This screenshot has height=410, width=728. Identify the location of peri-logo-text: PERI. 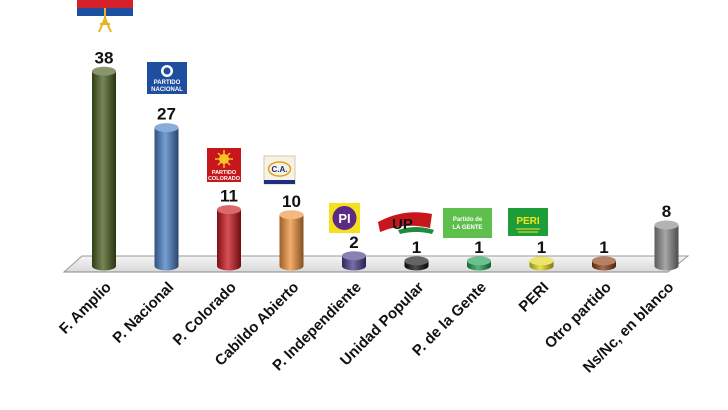
(528, 221).